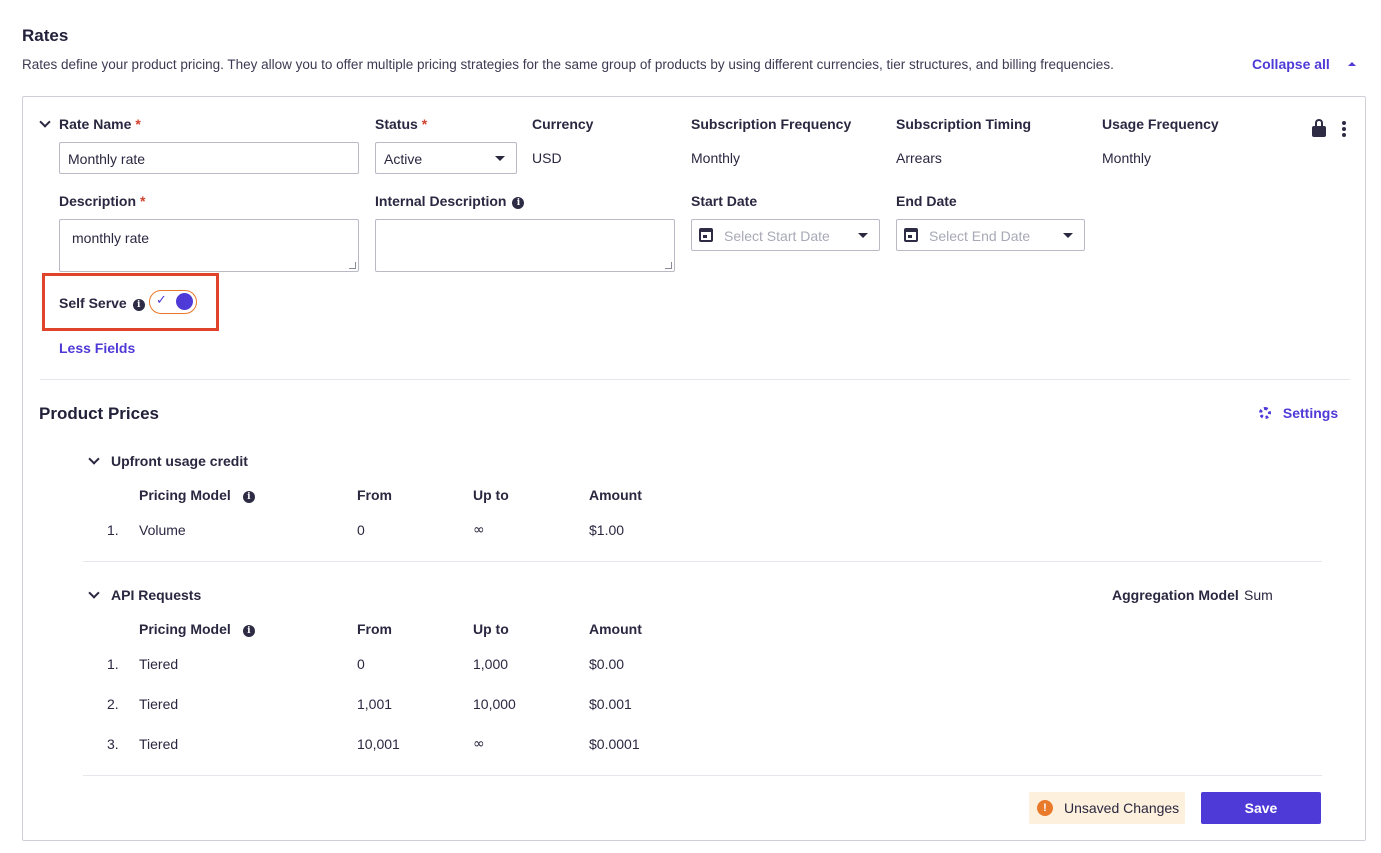 This screenshot has width=1381, height=853. Describe the element at coordinates (184, 301) in the screenshot. I see `toggle-knob` at that location.